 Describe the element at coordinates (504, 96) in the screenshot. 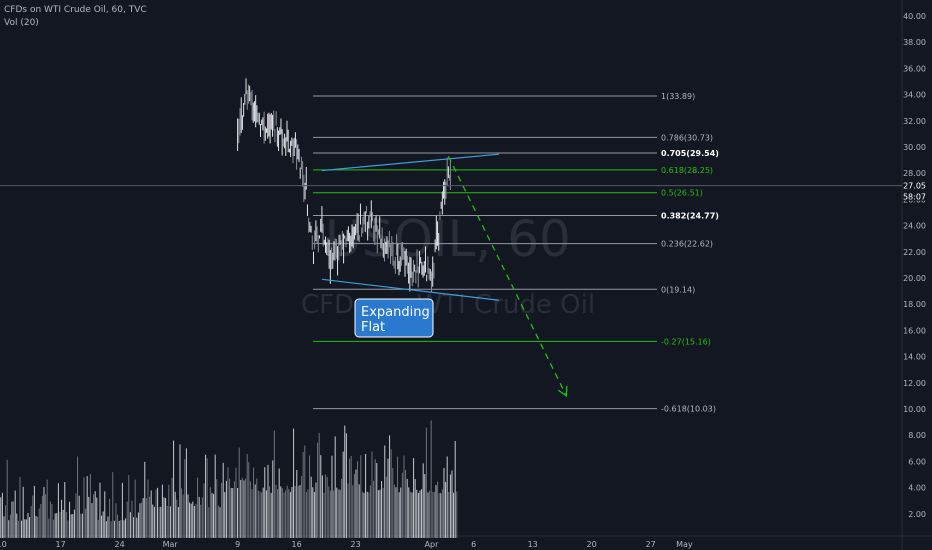

I see `fib-level: 1(33.89)` at that location.